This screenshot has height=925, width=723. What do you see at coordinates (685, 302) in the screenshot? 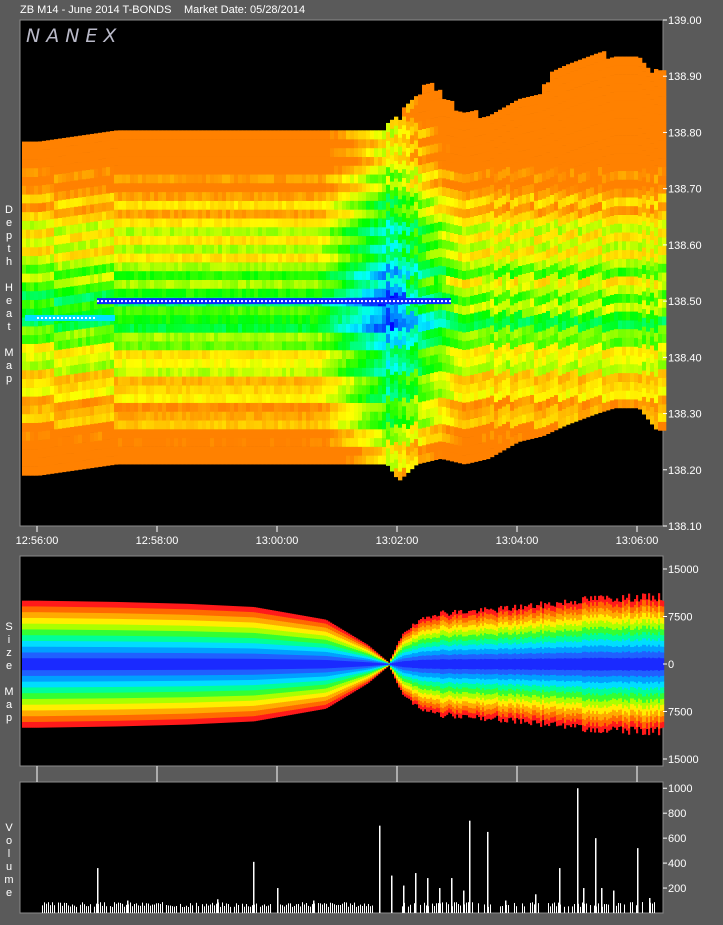
I see `heat-y-tick-label: 138.50` at bounding box center [685, 302].